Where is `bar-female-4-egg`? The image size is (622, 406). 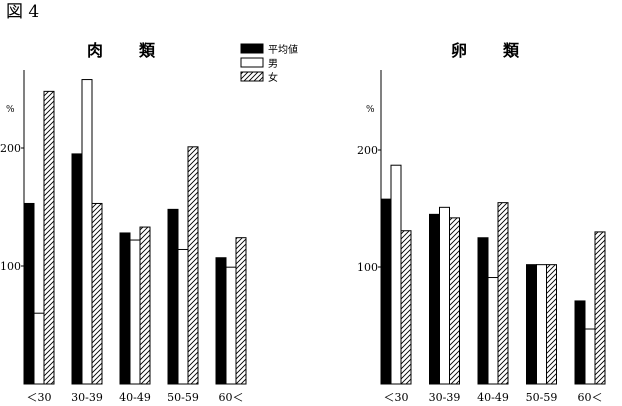
bar-female-4-egg is located at coordinates (600, 308).